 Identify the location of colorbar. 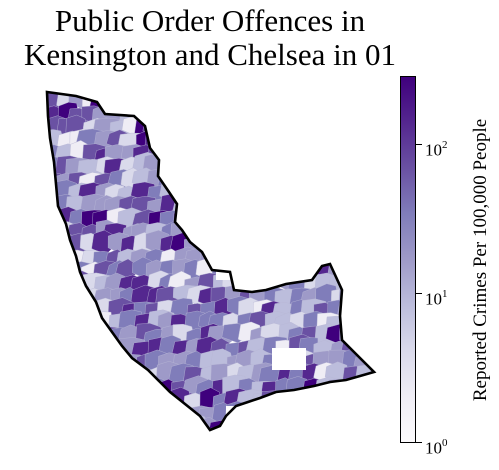
(408, 259).